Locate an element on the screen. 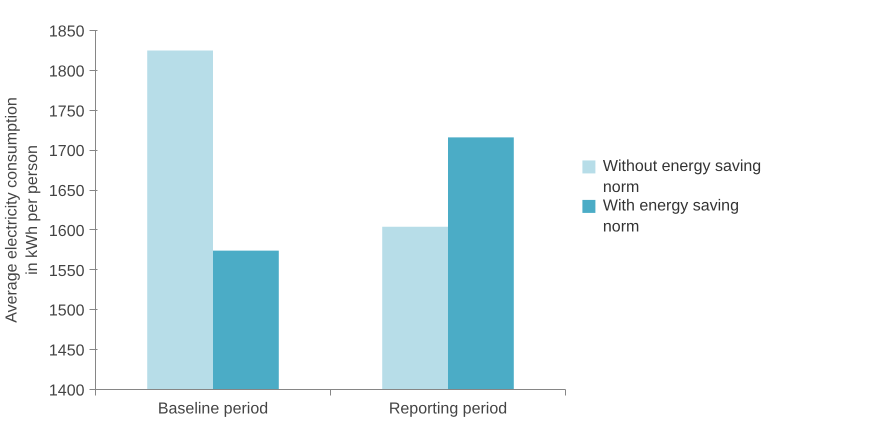 The image size is (880, 430). x-tick-label: Reporting period is located at coordinates (448, 409).